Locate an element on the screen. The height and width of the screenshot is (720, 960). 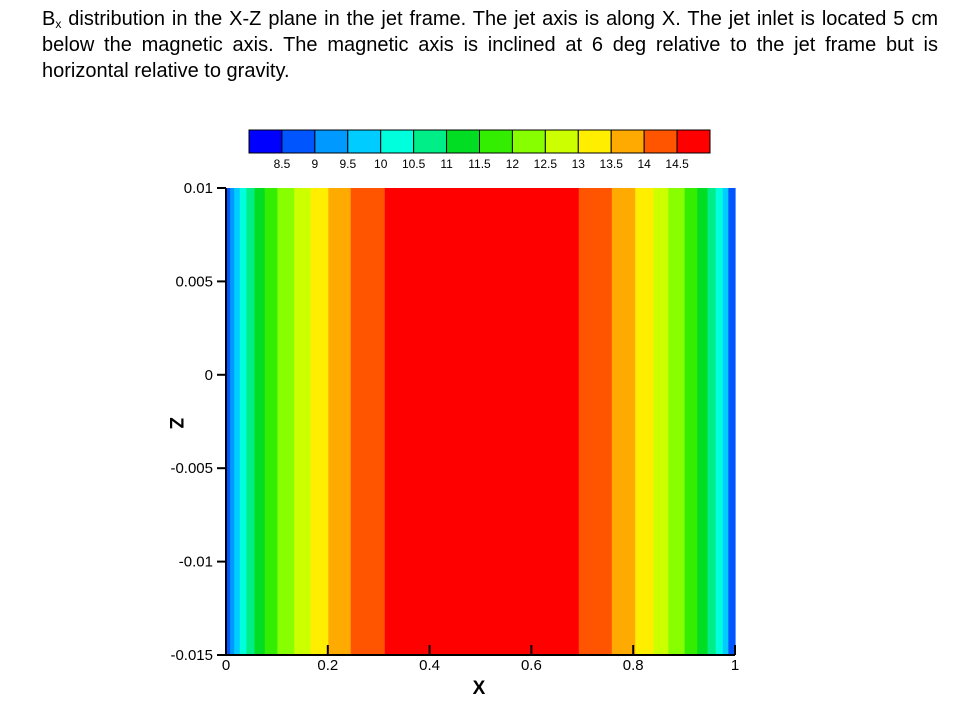
y-axis-title: Z is located at coordinates (175, 423).